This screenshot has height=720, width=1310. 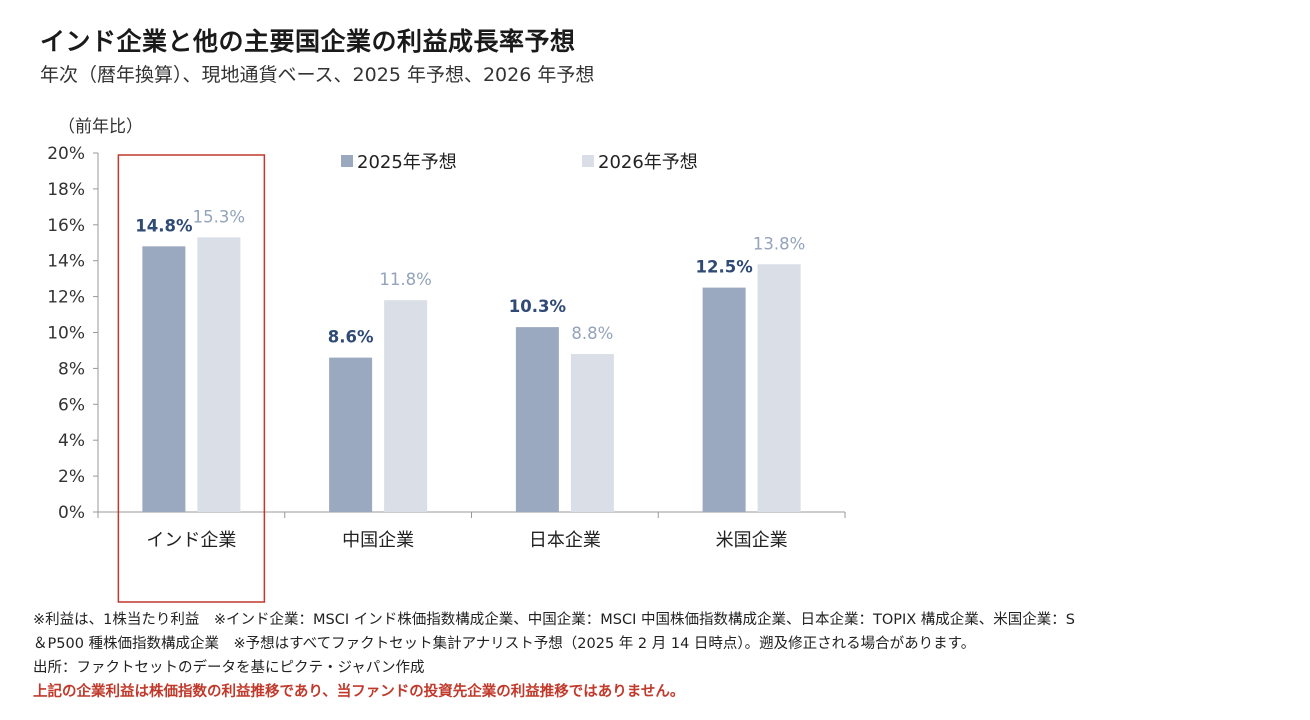 I want to click on y-axis: 0% 2% 4% 6% 8% 10% 12% 14% 16% 18% 20%, so click(x=73, y=333).